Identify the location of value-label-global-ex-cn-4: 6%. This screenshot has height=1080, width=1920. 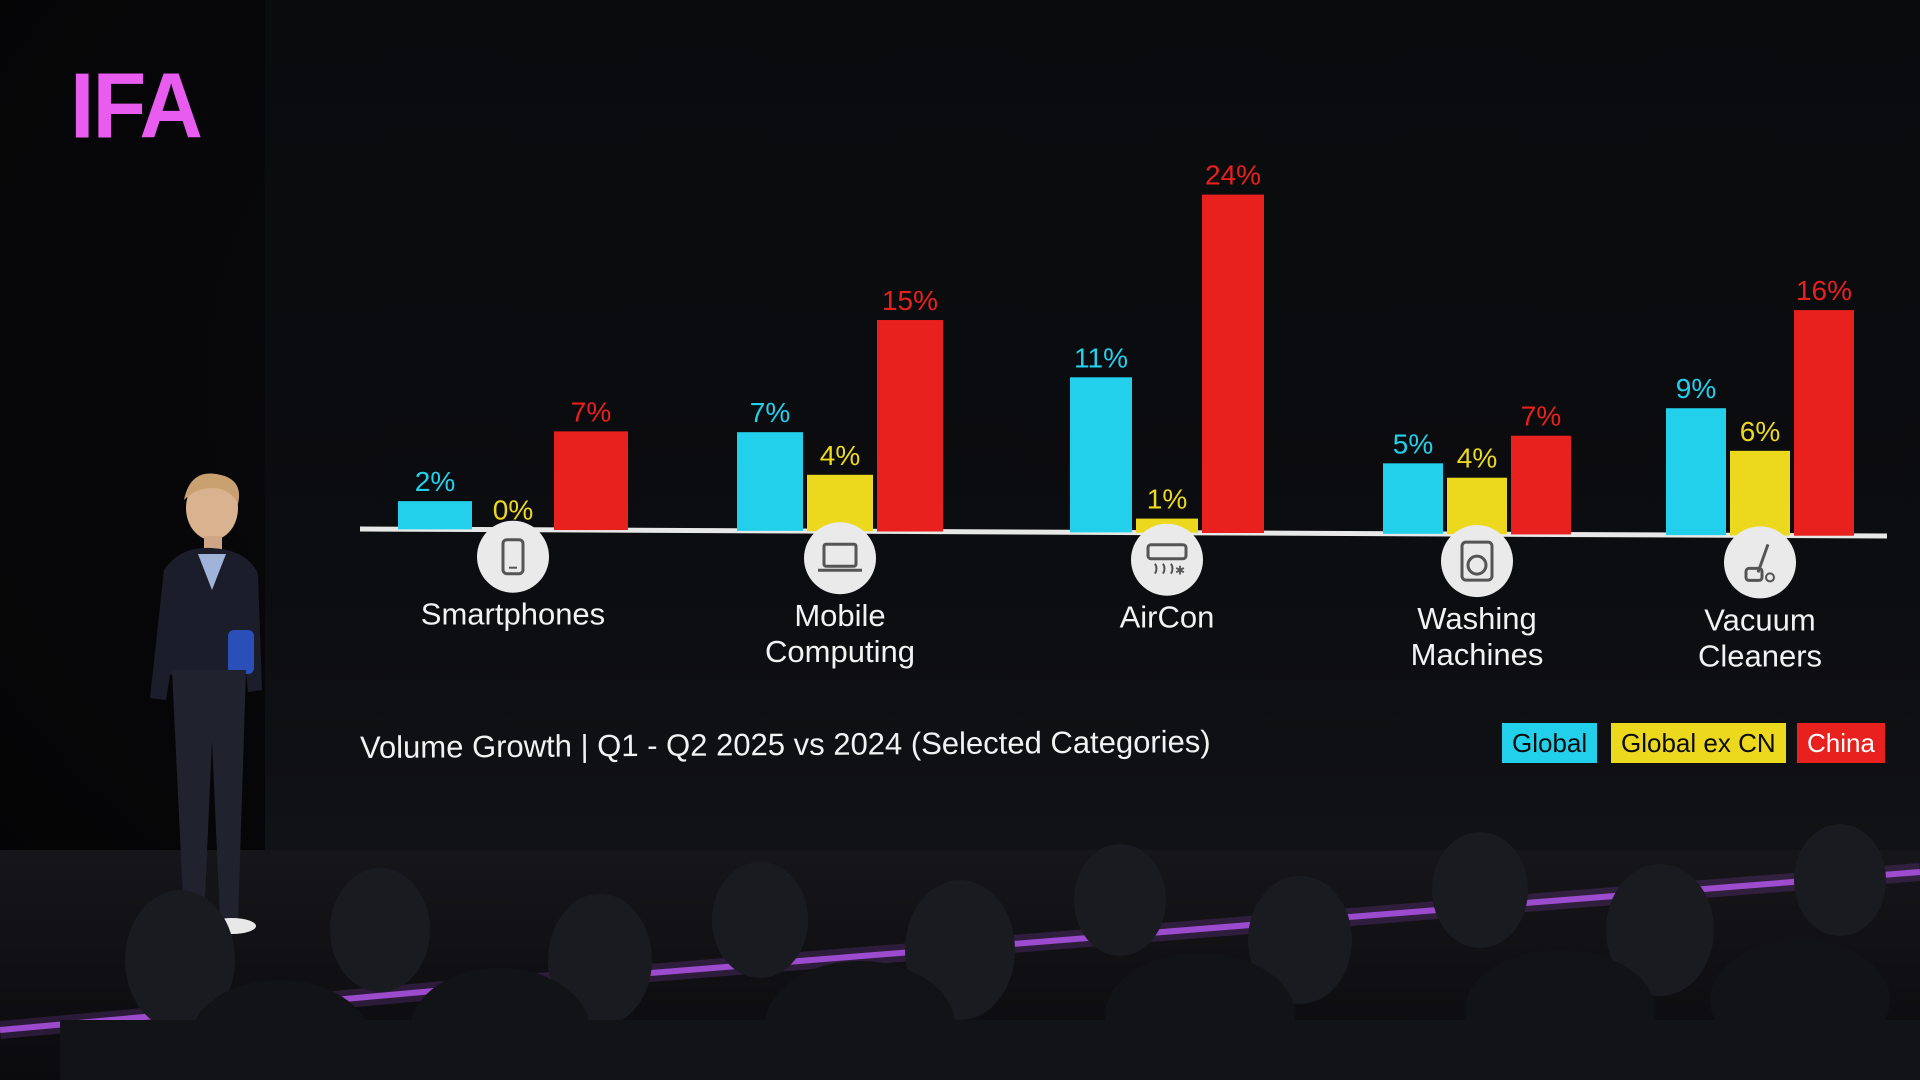
(1760, 431).